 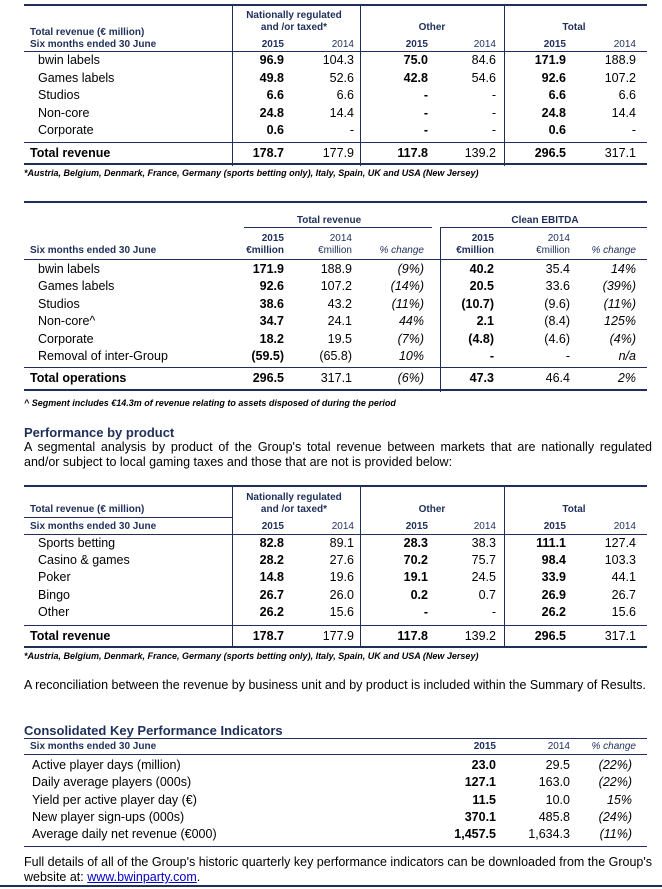 I want to click on table-cell: 52.6, so click(x=341, y=77).